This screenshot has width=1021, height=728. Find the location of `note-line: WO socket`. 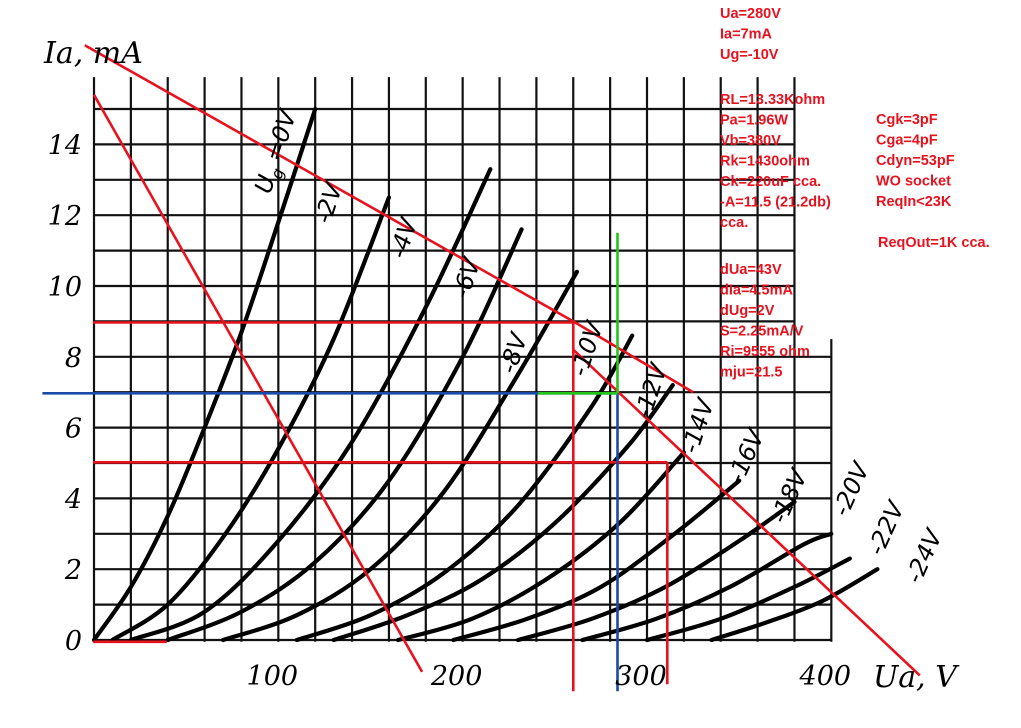

note-line: WO socket is located at coordinates (913, 182).